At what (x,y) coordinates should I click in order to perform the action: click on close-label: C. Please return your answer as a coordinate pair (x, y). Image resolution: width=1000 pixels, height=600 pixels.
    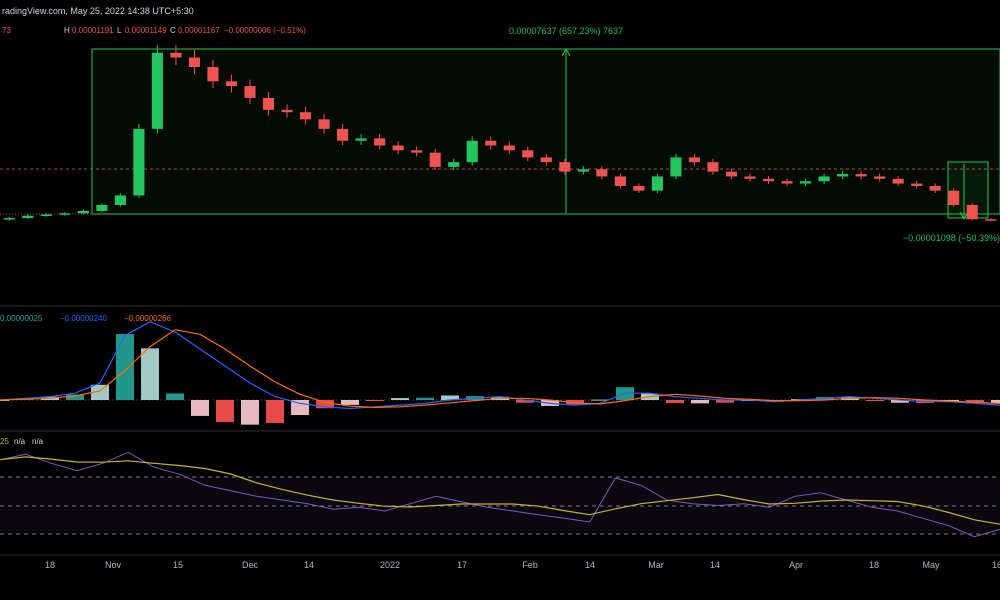
    Looking at the image, I should click on (173, 30).